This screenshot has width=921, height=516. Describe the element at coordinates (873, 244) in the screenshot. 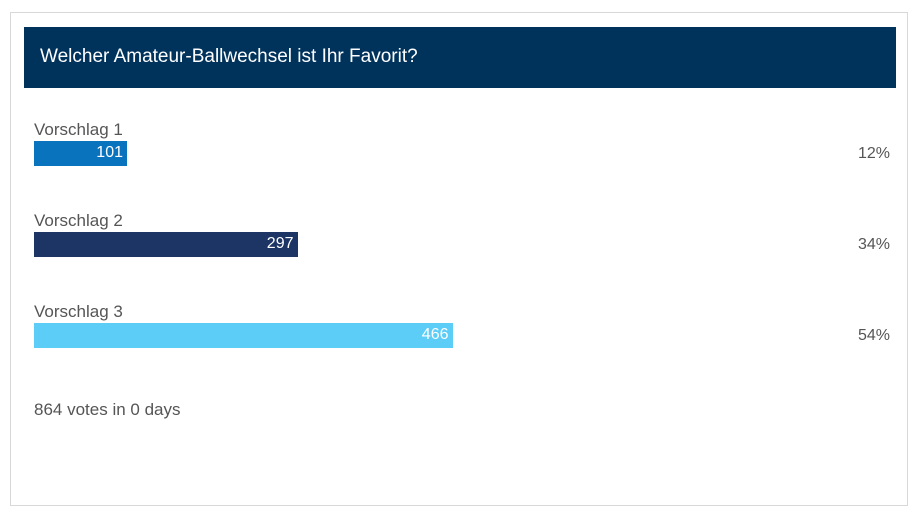

I see `option-percent: 34%` at that location.